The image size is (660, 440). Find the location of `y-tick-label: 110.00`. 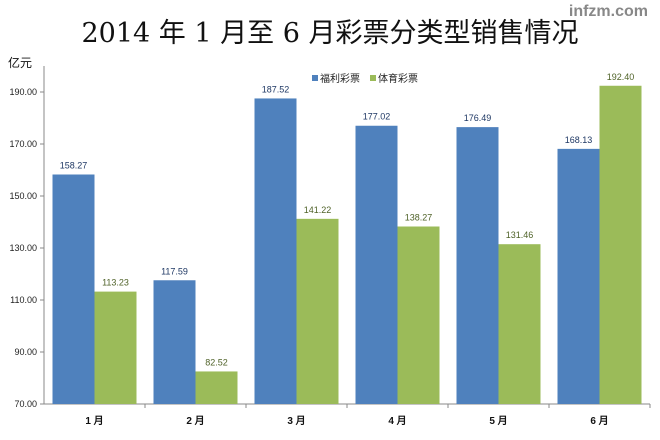

y-tick-label: 110.00 is located at coordinates (23, 300).